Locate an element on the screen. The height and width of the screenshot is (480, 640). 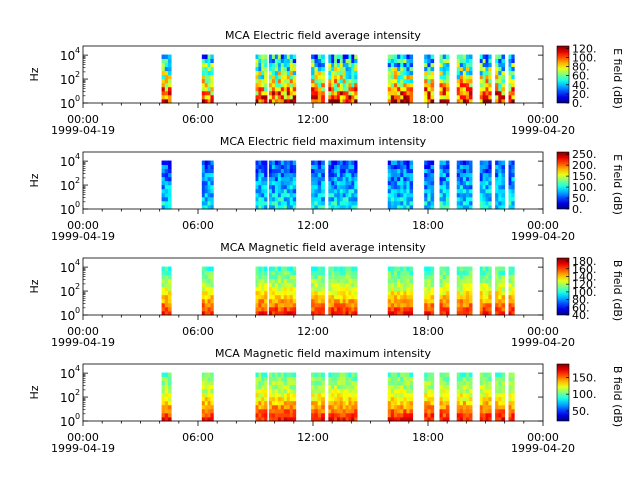
colorbar-tick-label: 120. is located at coordinates (584, 284).